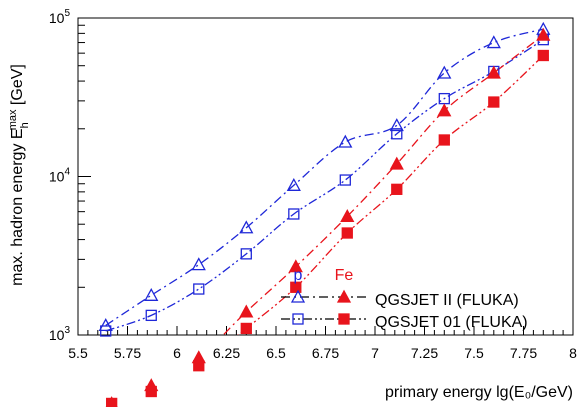 Image resolution: width=577 pixels, height=407 pixels. I want to click on y-tick-label: 10⁵, so click(60, 17).